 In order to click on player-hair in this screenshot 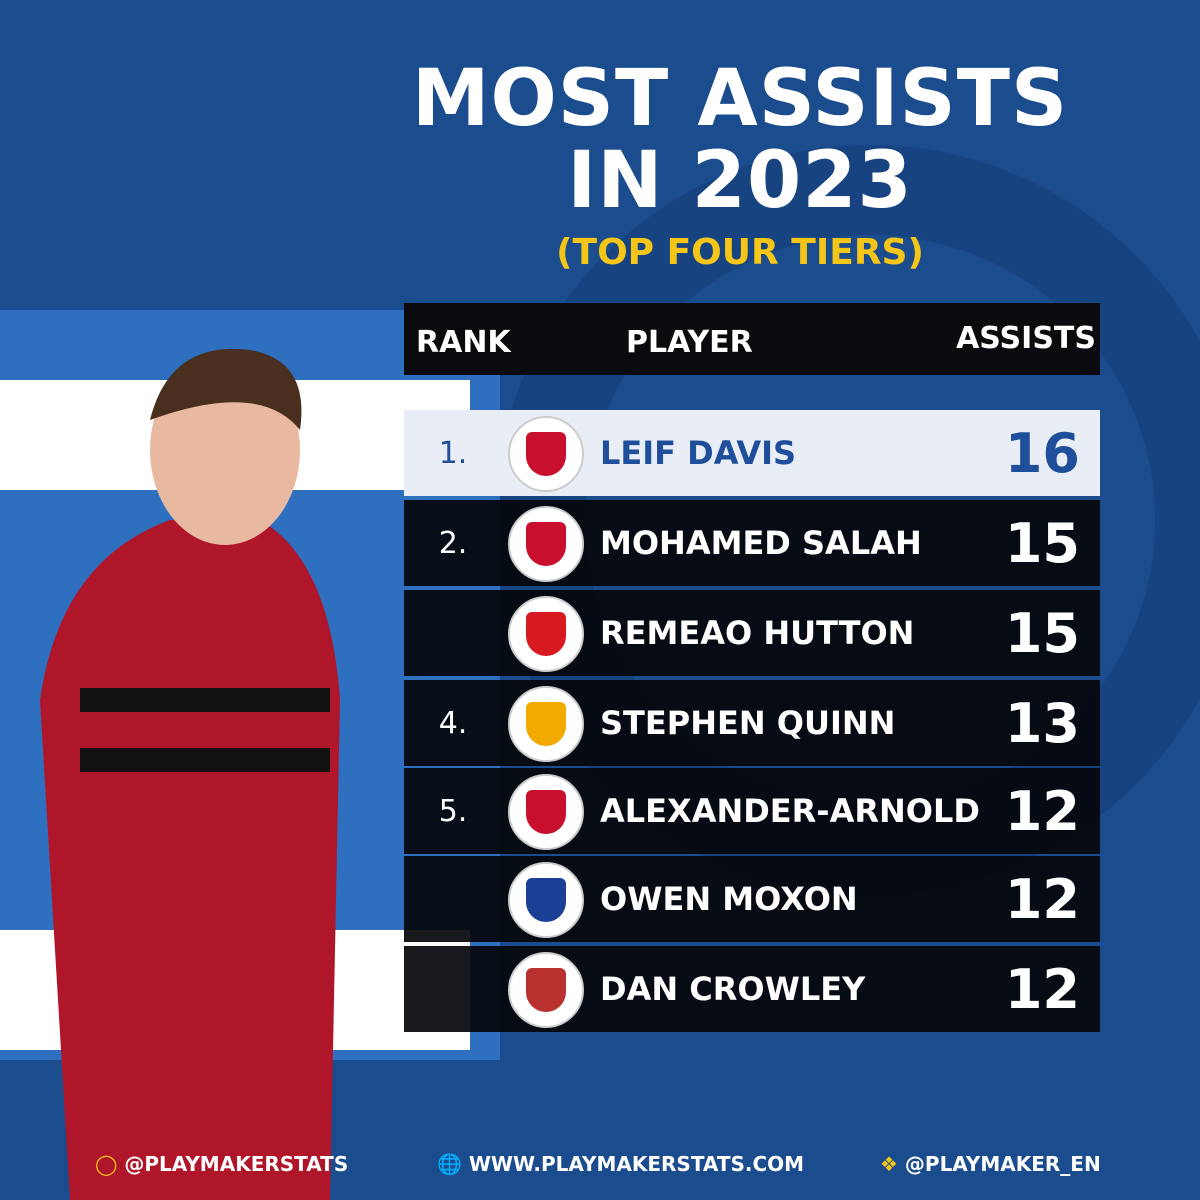, I will do `click(226, 389)`.